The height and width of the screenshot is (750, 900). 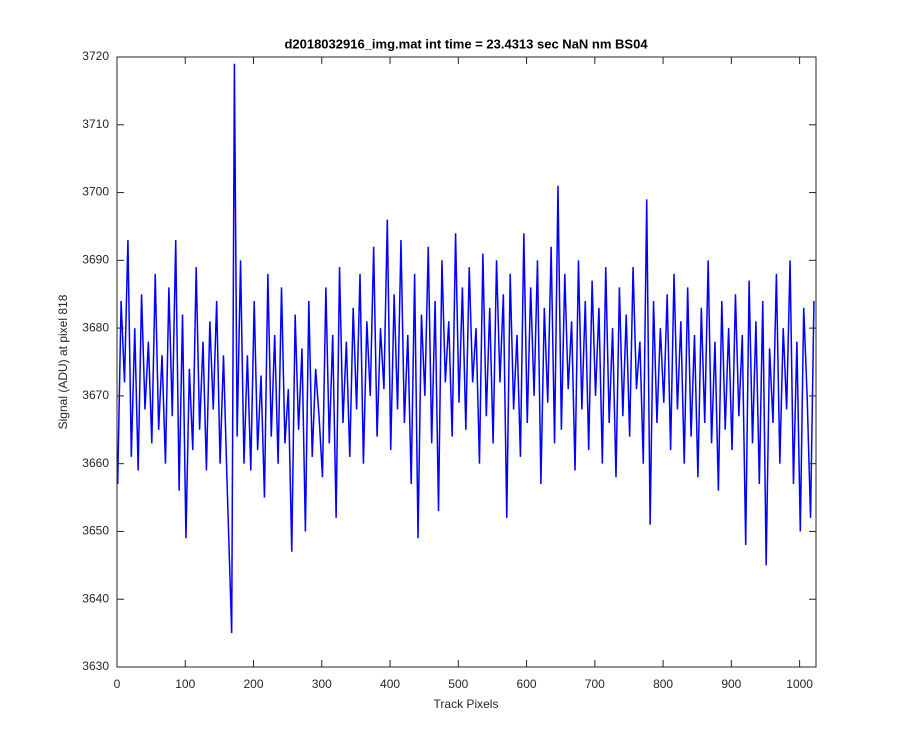 I want to click on x-tick-label: 300, so click(x=322, y=684).